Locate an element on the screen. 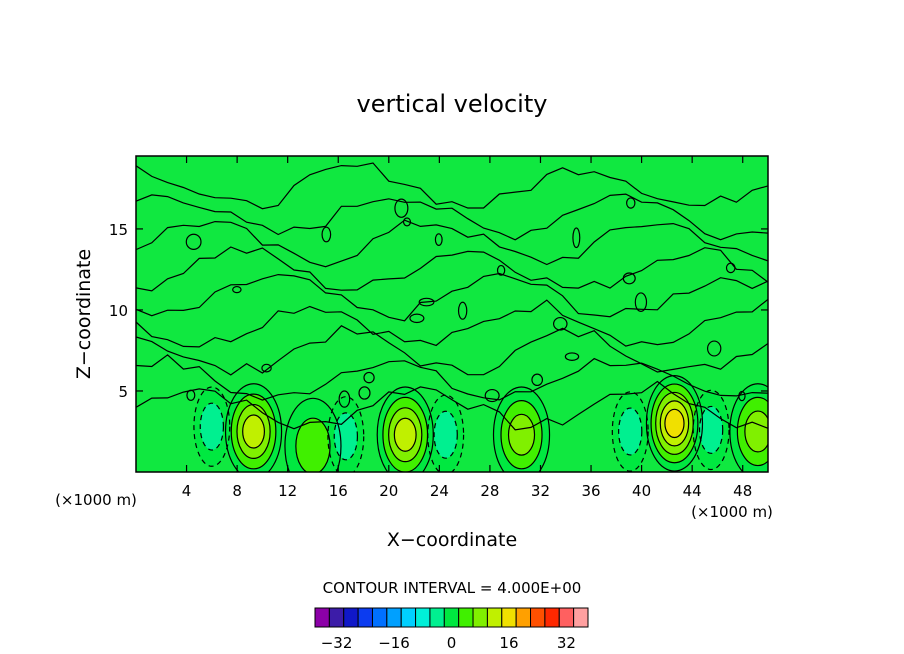  x-axis-label: X−coordinate is located at coordinates (452, 540).